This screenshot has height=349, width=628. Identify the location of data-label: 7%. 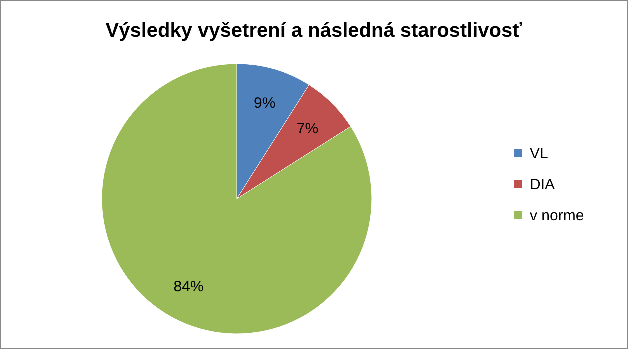
(307, 129).